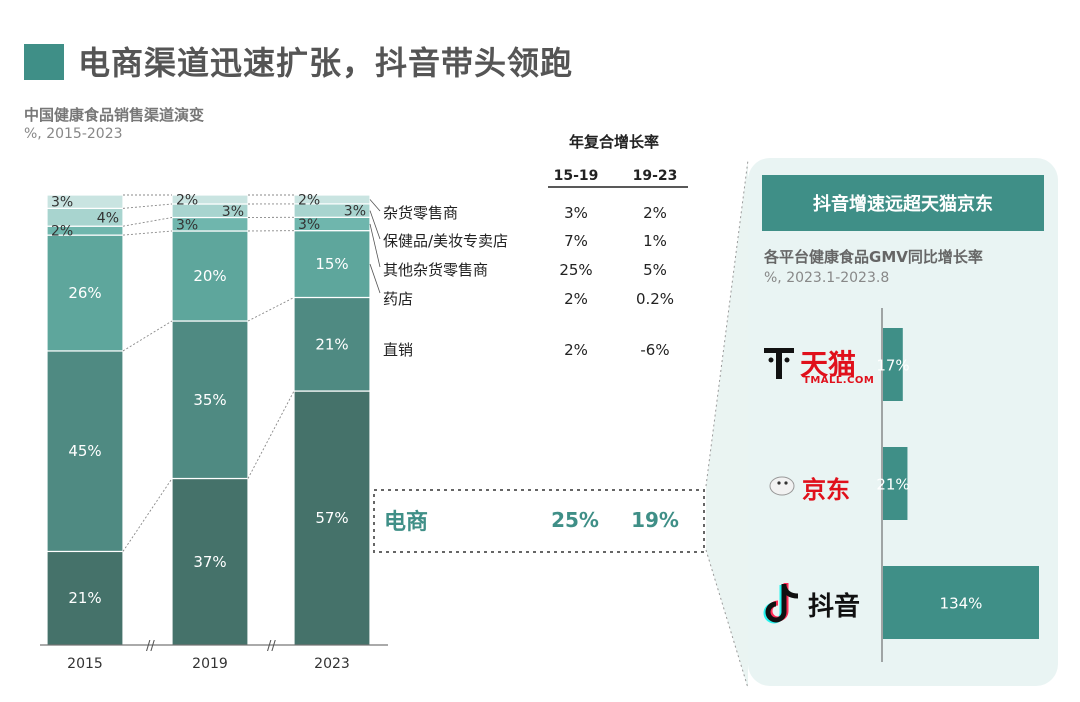 This screenshot has height=702, width=1080. Describe the element at coordinates (575, 520) in the screenshot. I see `highlight-c1: 25%` at that location.